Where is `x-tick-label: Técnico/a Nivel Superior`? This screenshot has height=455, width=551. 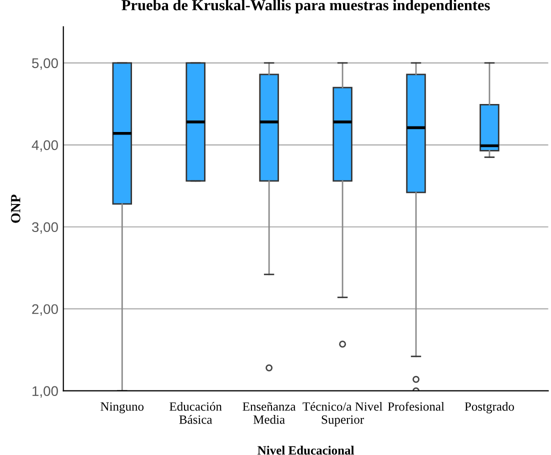 x-tick-label: Técnico/a Nivel Superior is located at coordinates (342, 414).